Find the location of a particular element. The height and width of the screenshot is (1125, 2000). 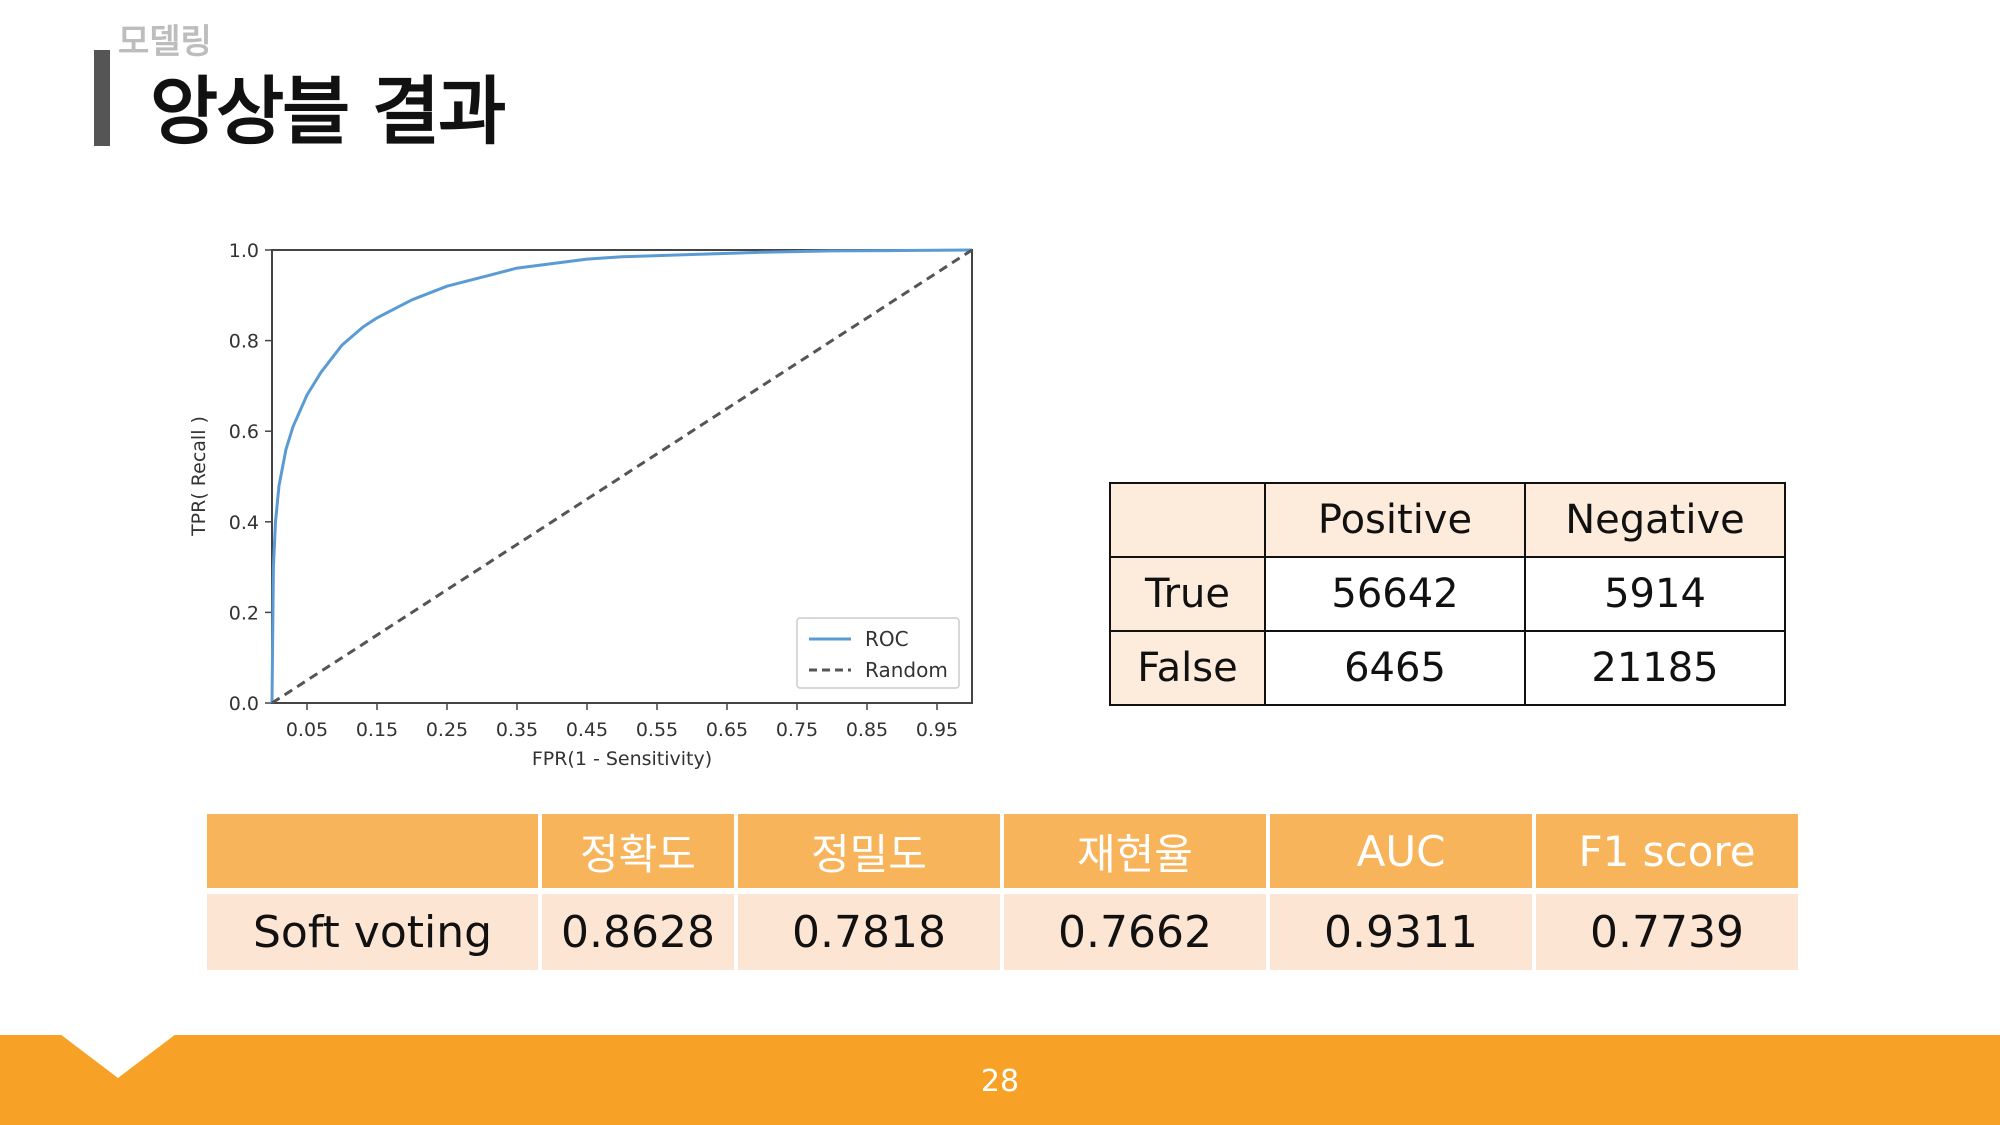

legend-roc-label: ROC is located at coordinates (887, 639).